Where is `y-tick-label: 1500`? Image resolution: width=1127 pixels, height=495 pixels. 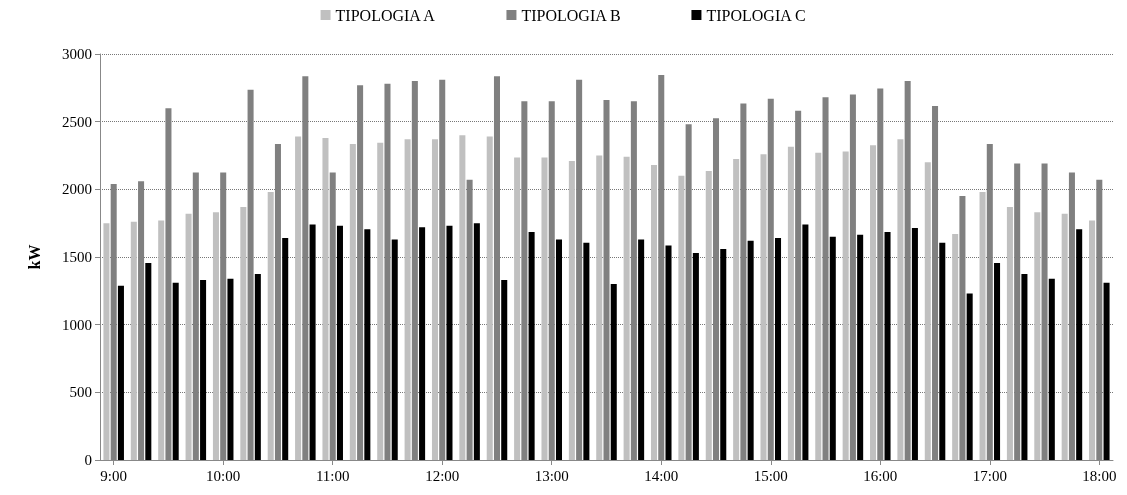 y-tick-label: 1500 is located at coordinates (77, 257).